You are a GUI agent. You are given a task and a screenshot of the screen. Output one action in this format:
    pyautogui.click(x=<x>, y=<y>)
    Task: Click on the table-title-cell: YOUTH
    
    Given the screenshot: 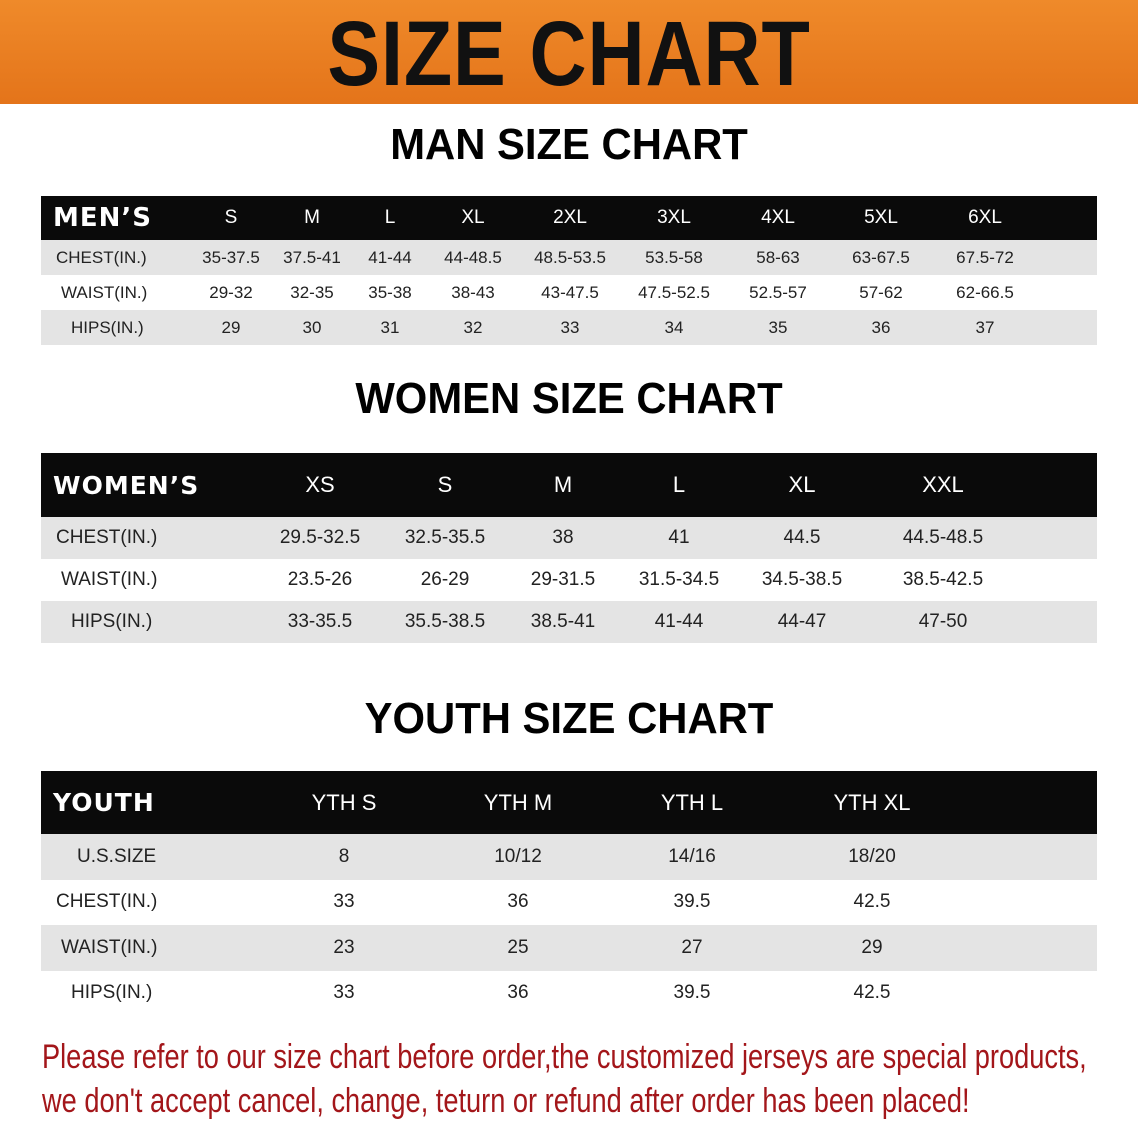 What is the action you would take?
    pyautogui.click(x=104, y=802)
    